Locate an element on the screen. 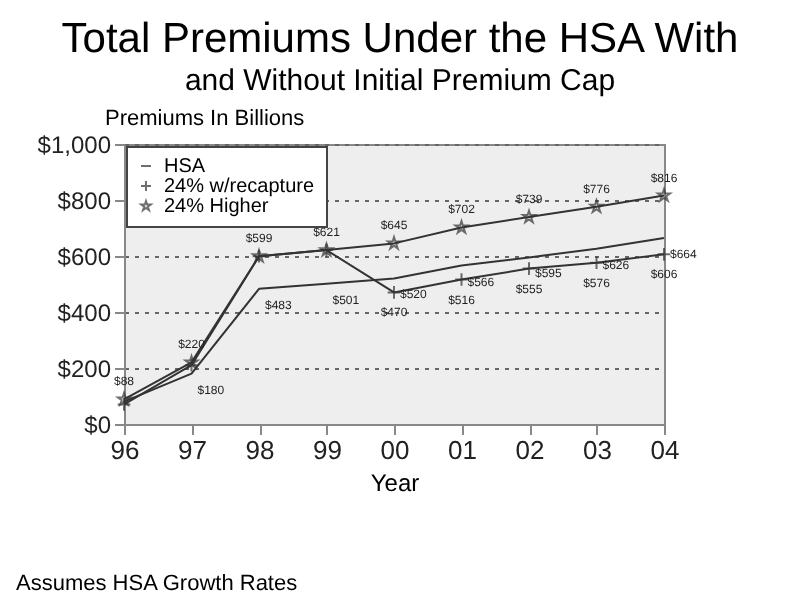 The image size is (800, 610). x-tick-label: 01 is located at coordinates (462, 450).